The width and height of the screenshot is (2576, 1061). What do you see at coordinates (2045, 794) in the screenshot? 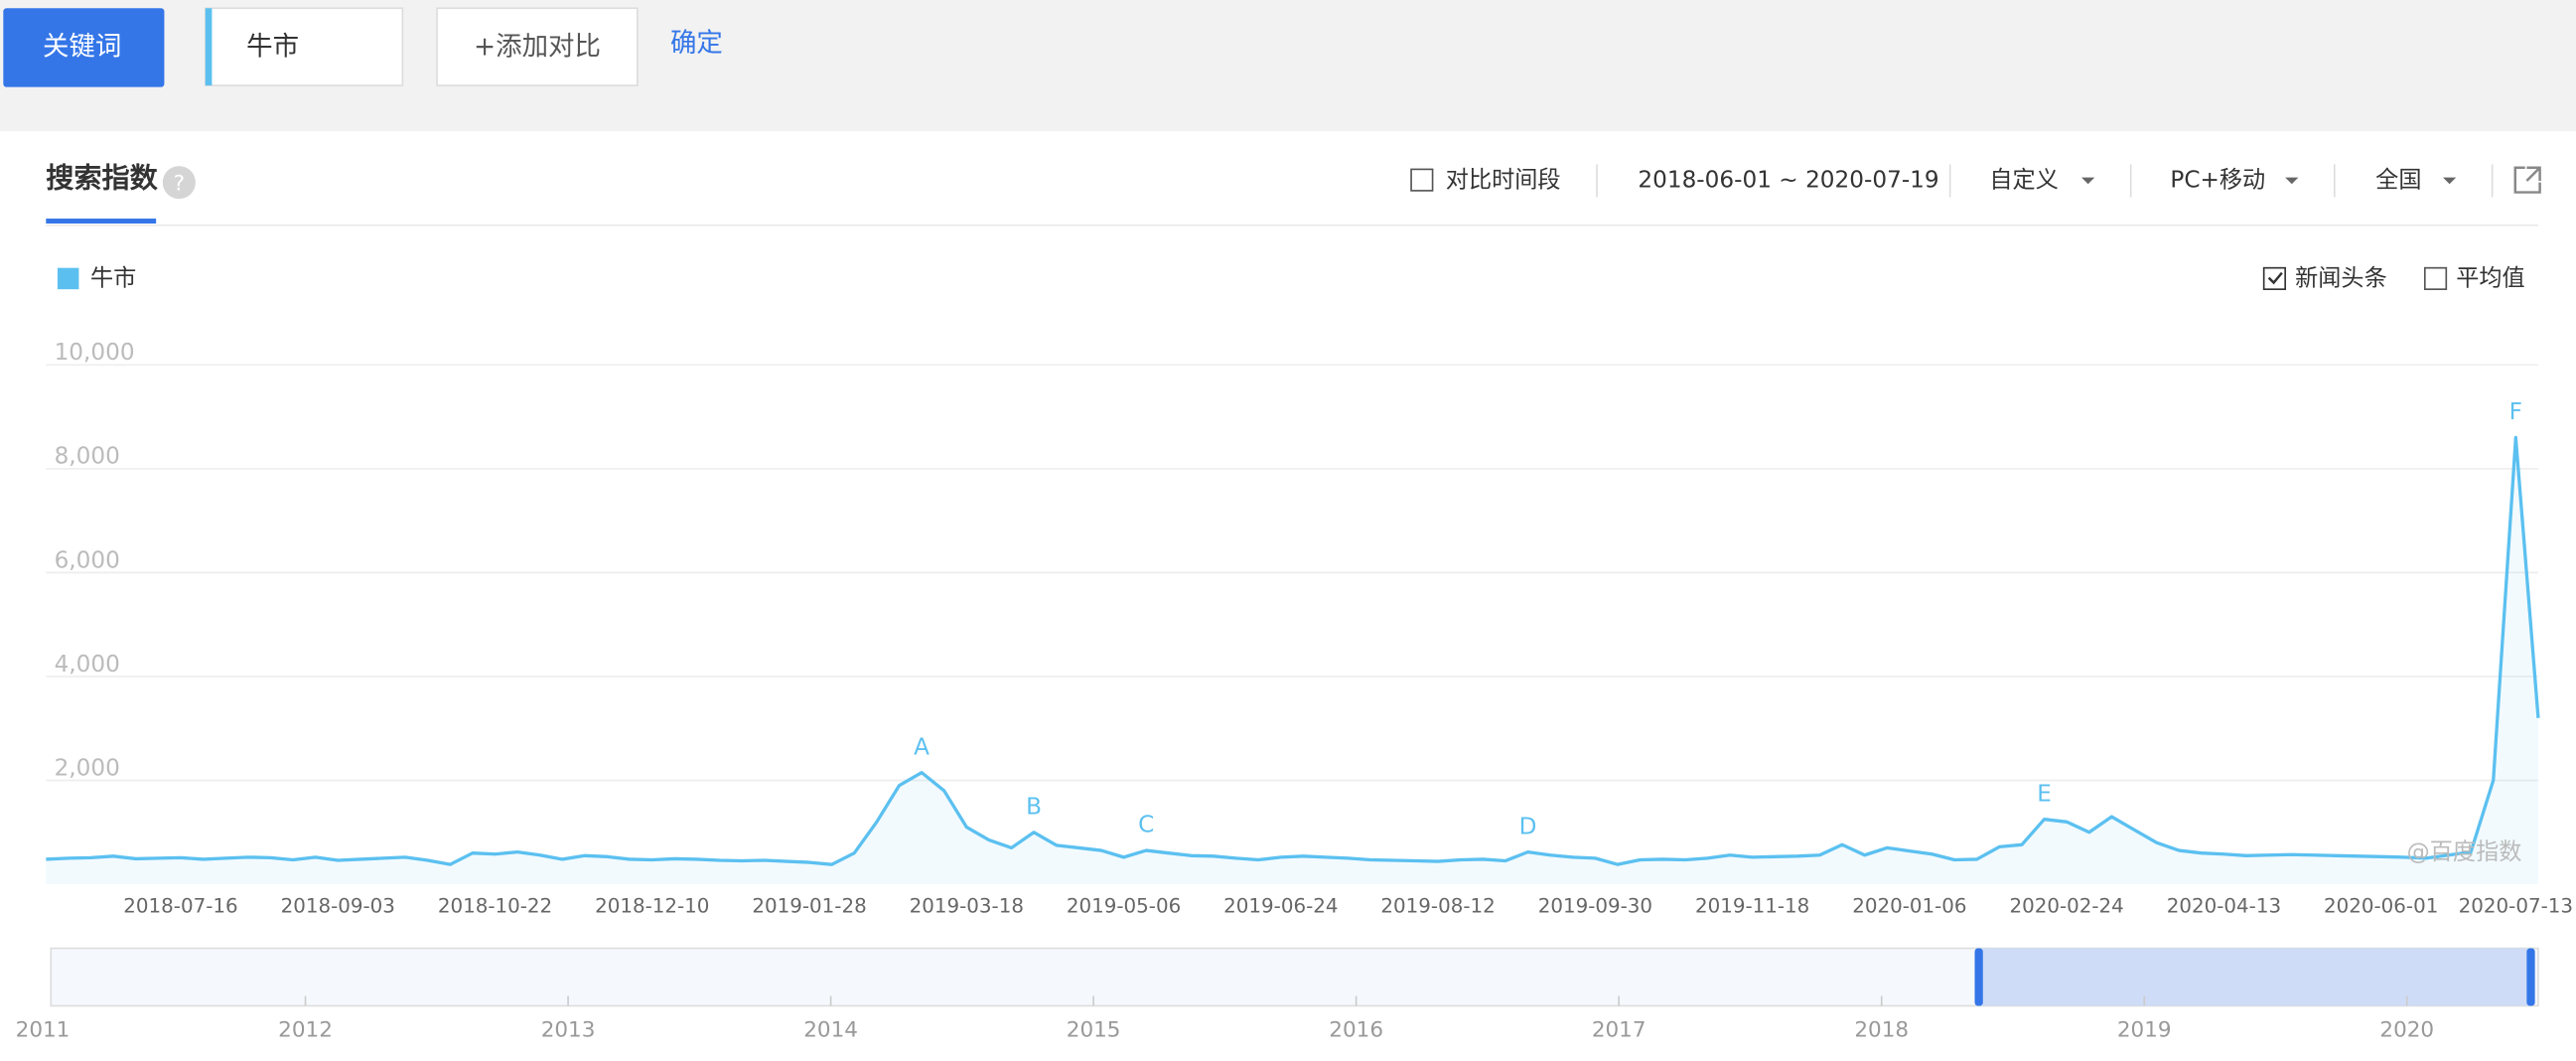
I see `annotation: E` at bounding box center [2045, 794].